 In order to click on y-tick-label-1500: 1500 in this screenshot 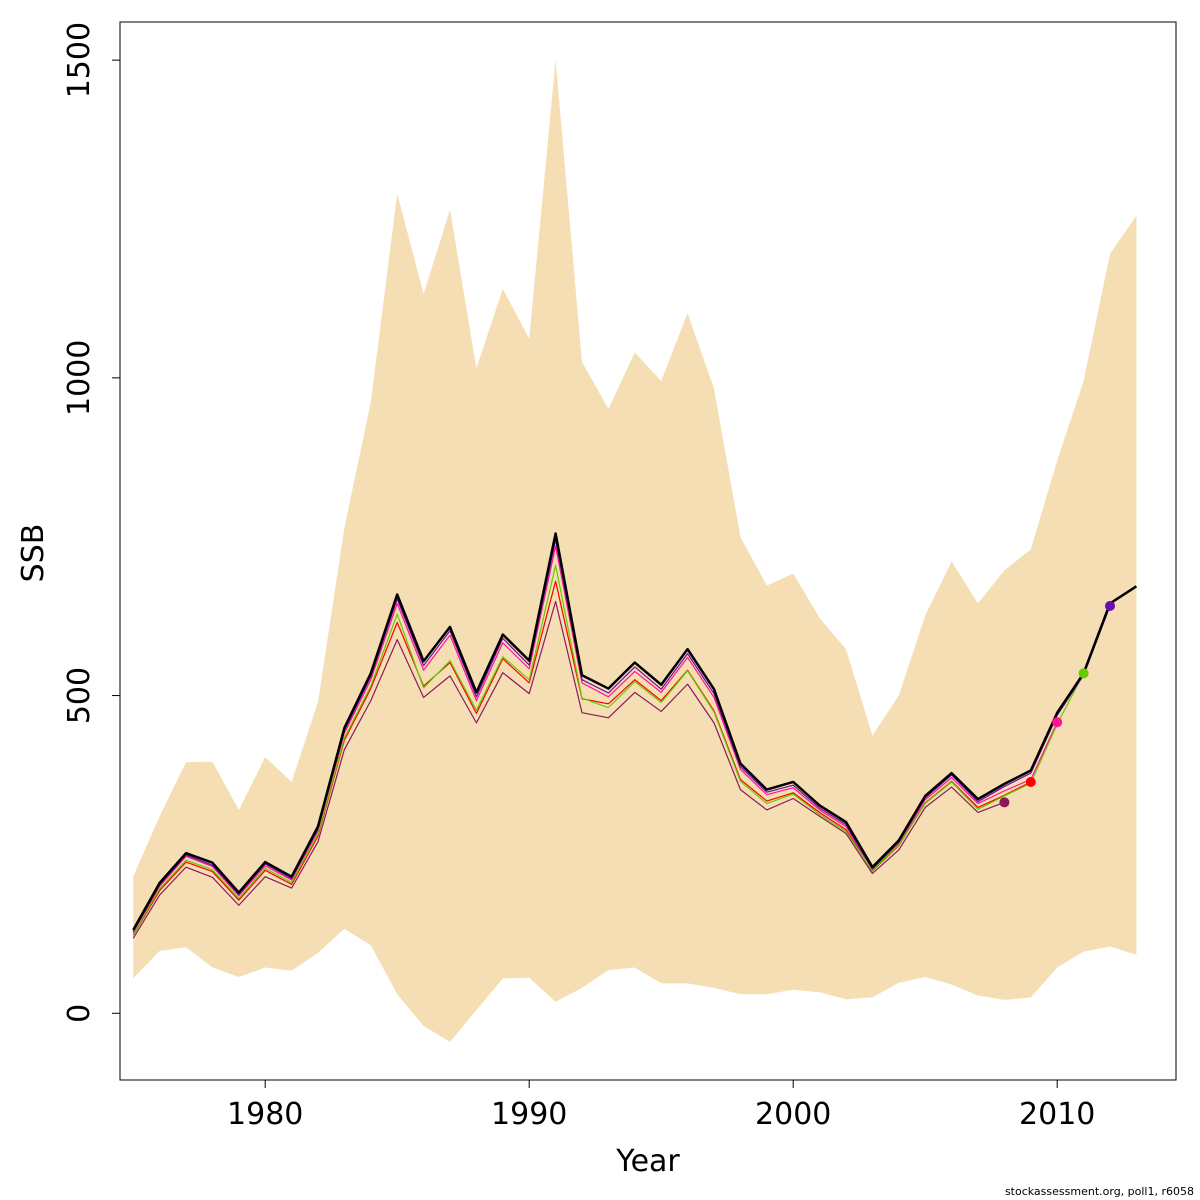, I will do `click(79, 60)`.